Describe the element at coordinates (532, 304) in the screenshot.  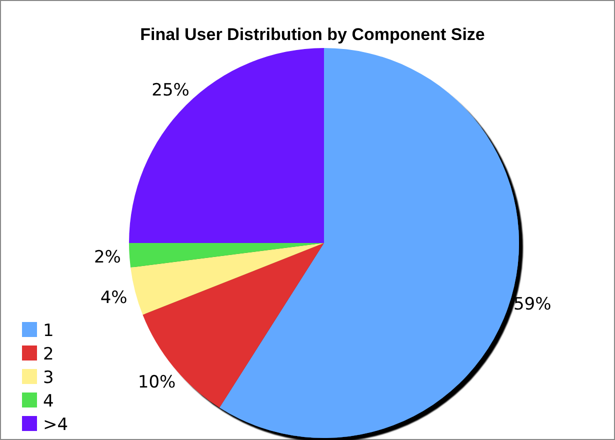
I see `data-label: 59%` at that location.